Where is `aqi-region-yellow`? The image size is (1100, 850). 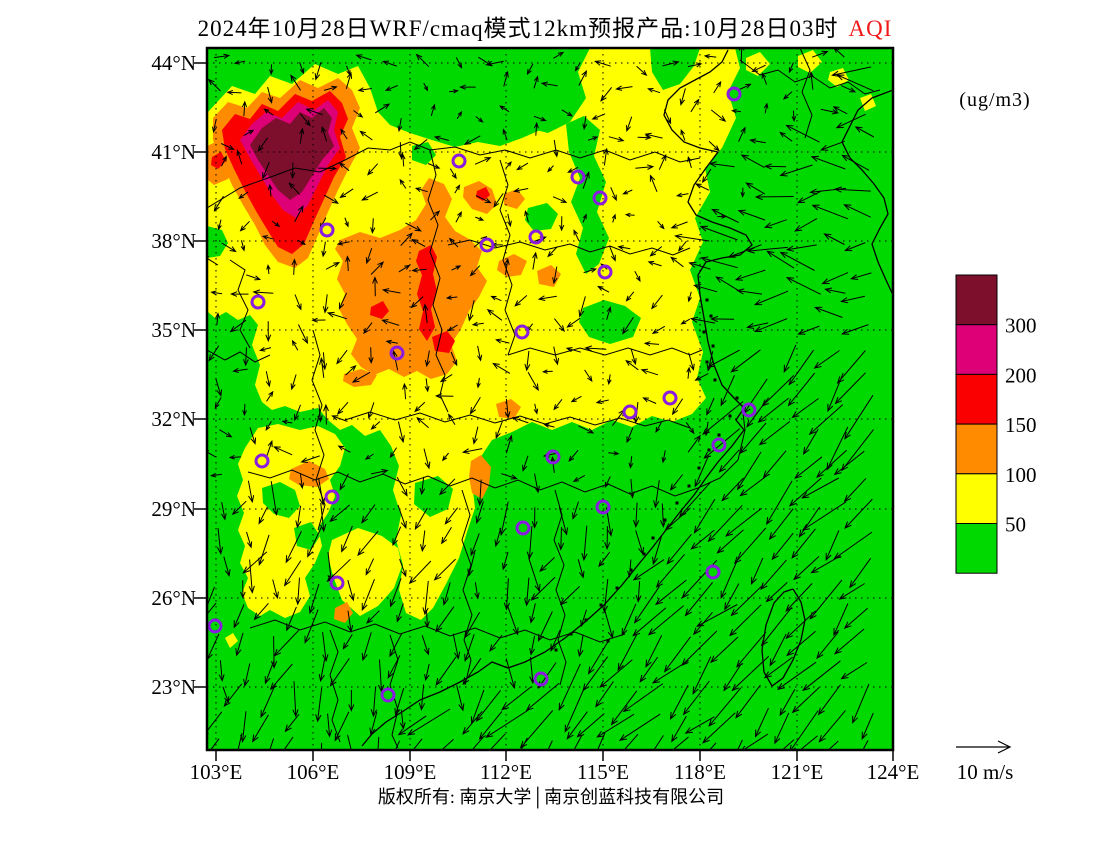 aqi-region-yellow is located at coordinates (758, 64).